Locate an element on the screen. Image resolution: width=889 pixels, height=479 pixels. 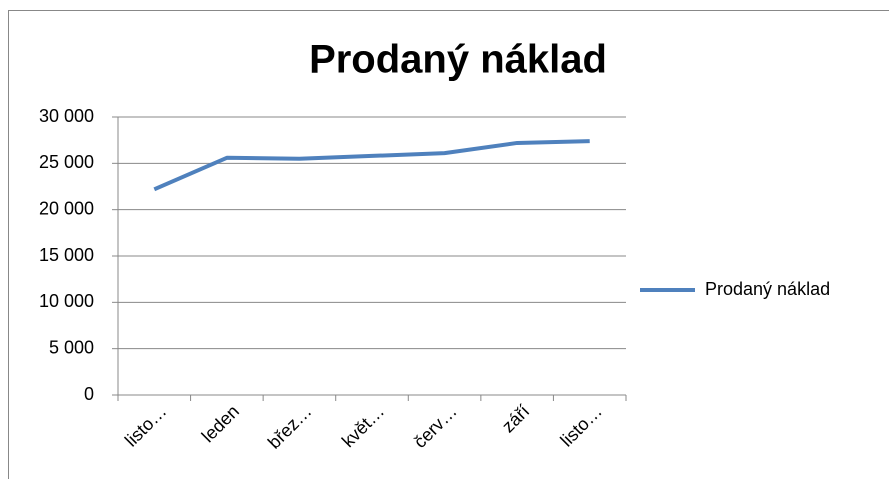
data-line is located at coordinates (371, 165).